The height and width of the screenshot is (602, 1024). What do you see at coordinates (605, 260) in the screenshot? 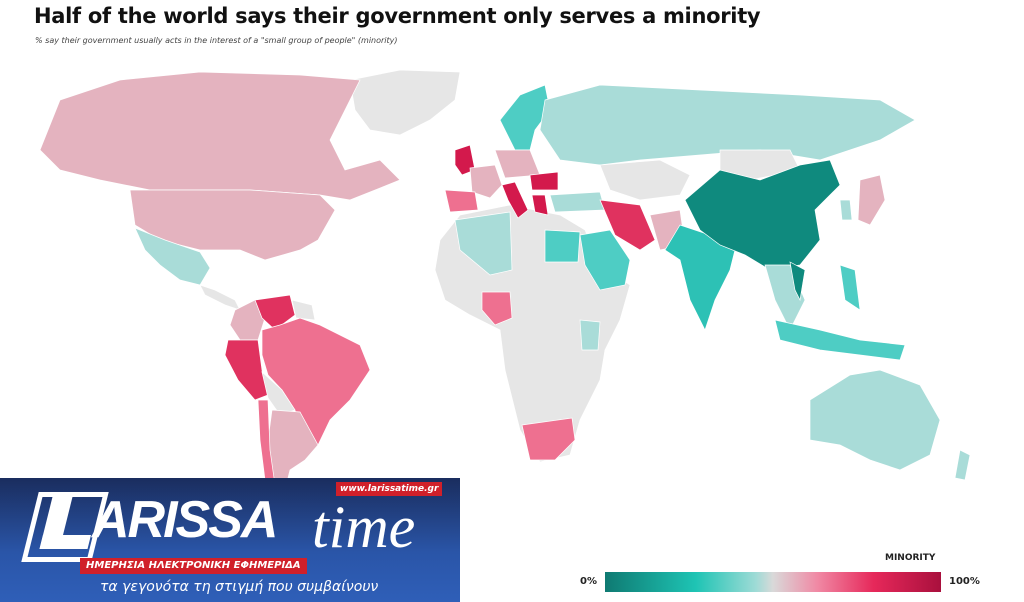
I see `region-saudi-arabia` at bounding box center [605, 260].